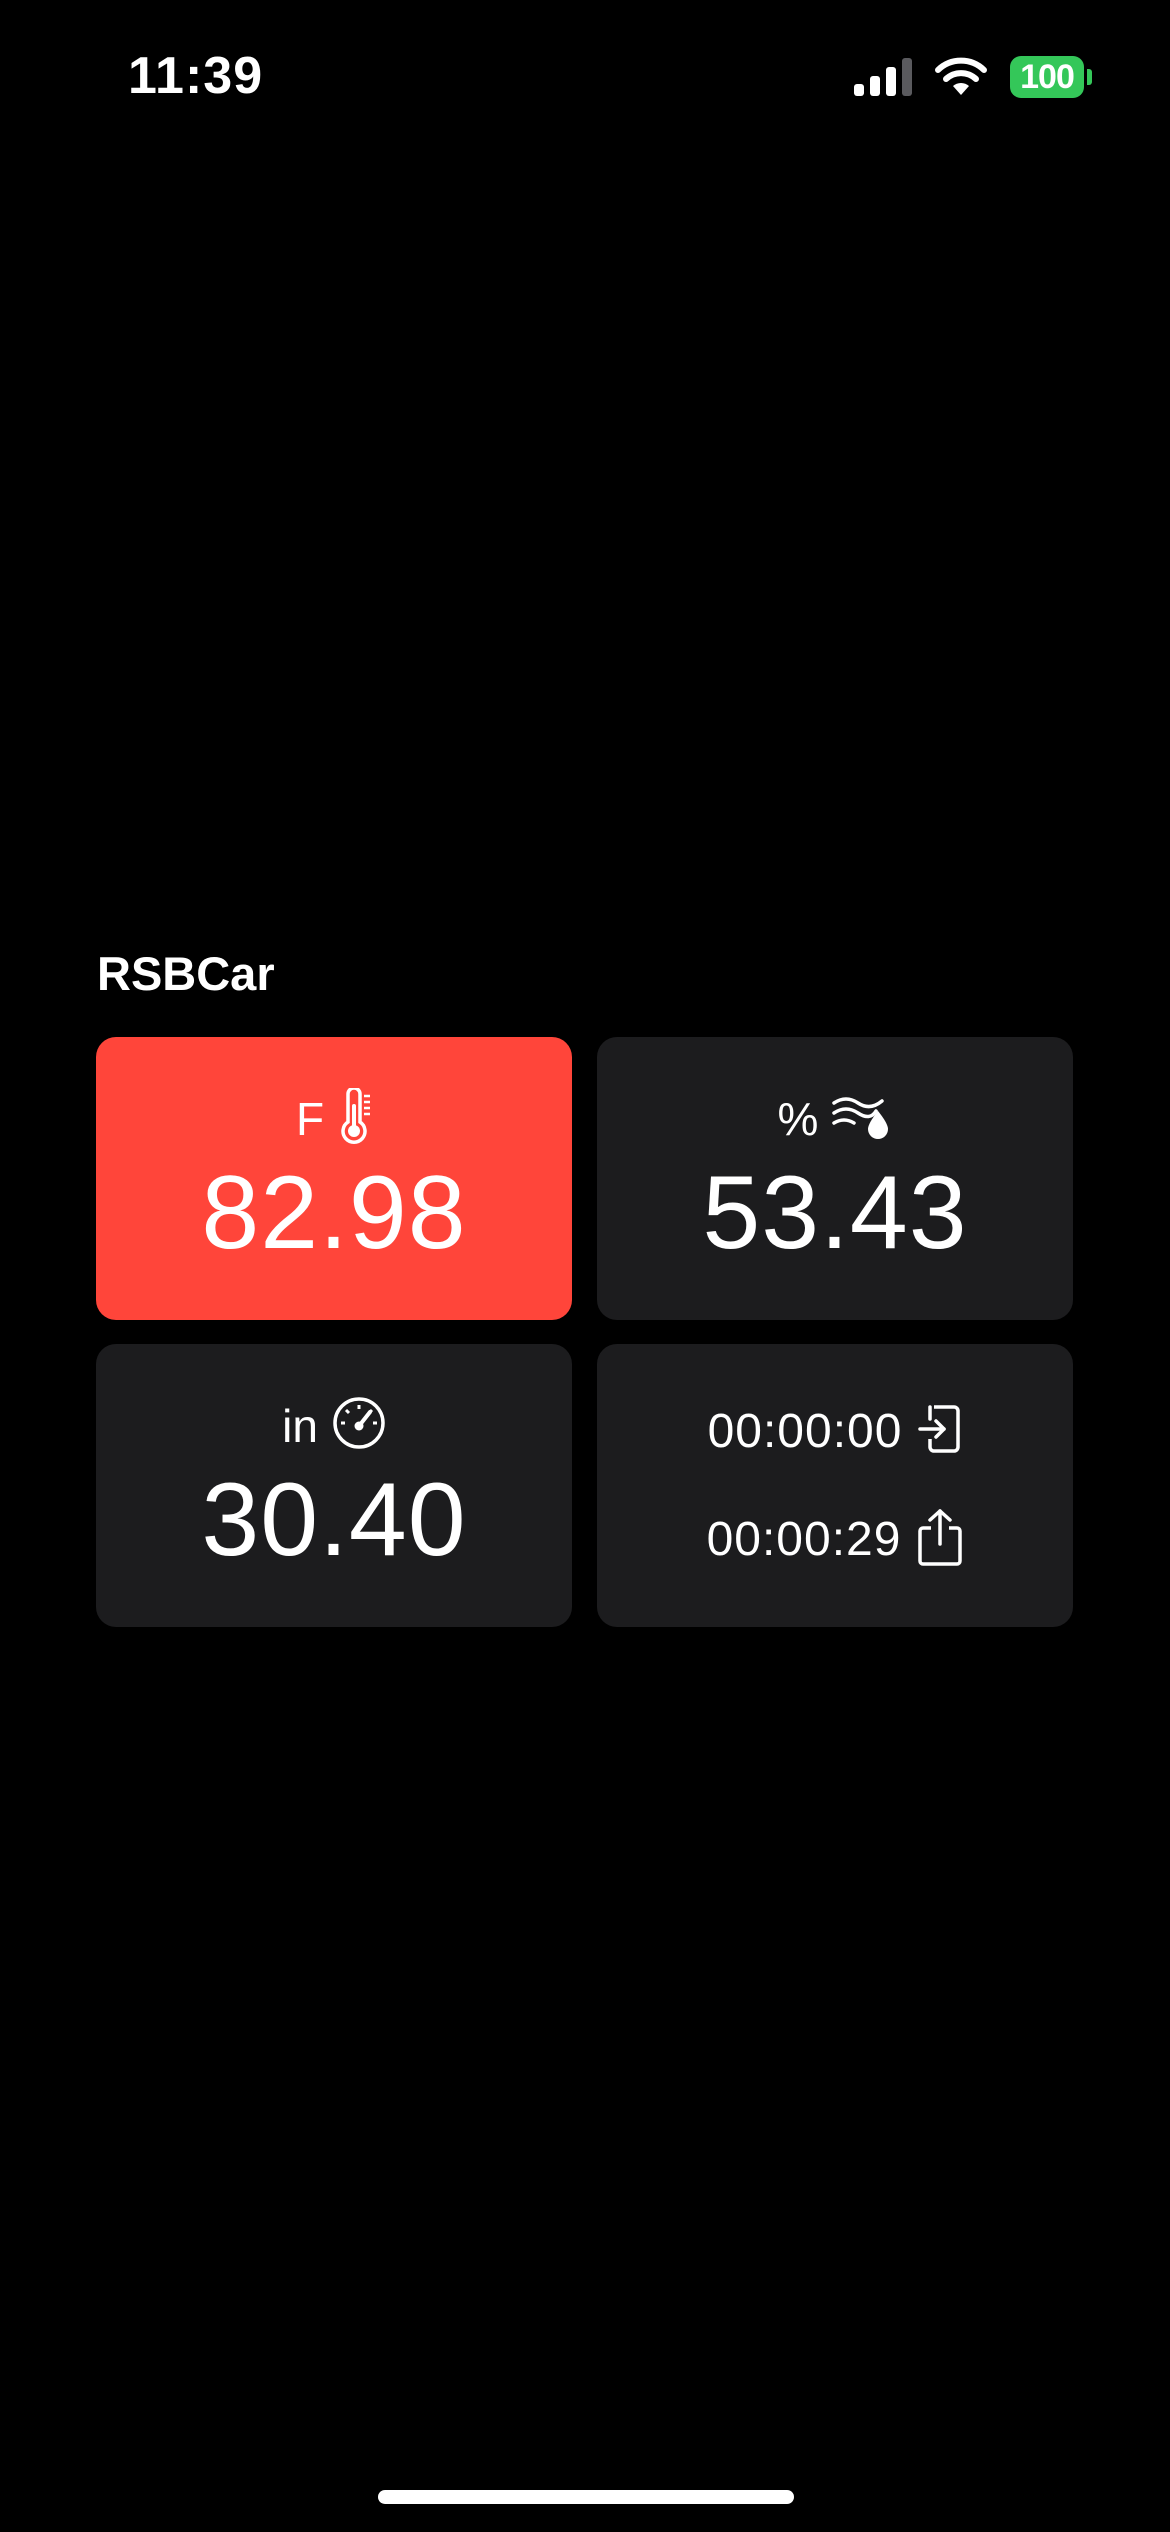  I want to click on temperature-tile: F 82.98, so click(334, 1178).